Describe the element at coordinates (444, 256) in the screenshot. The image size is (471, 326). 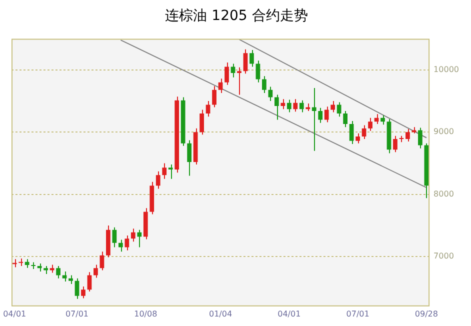
I see `y-tick-label: 7000` at that location.